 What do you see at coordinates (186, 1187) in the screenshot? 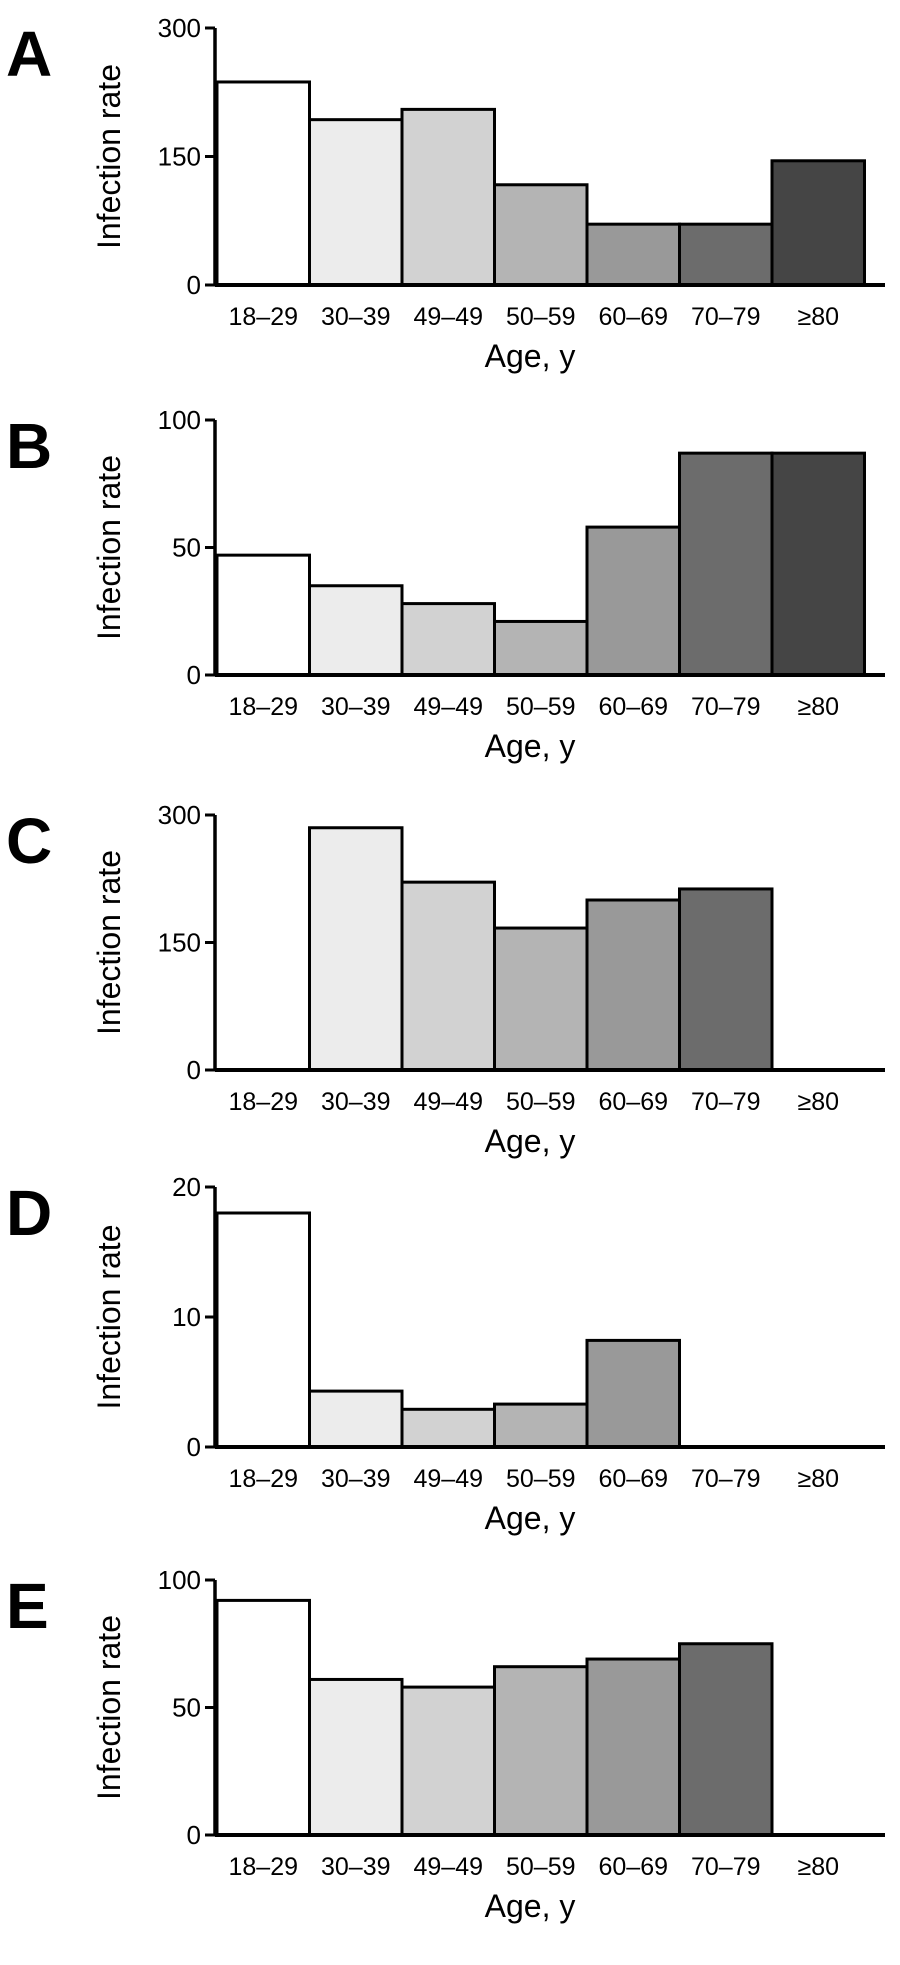
I see `y-tick-label: 20` at bounding box center [186, 1187].